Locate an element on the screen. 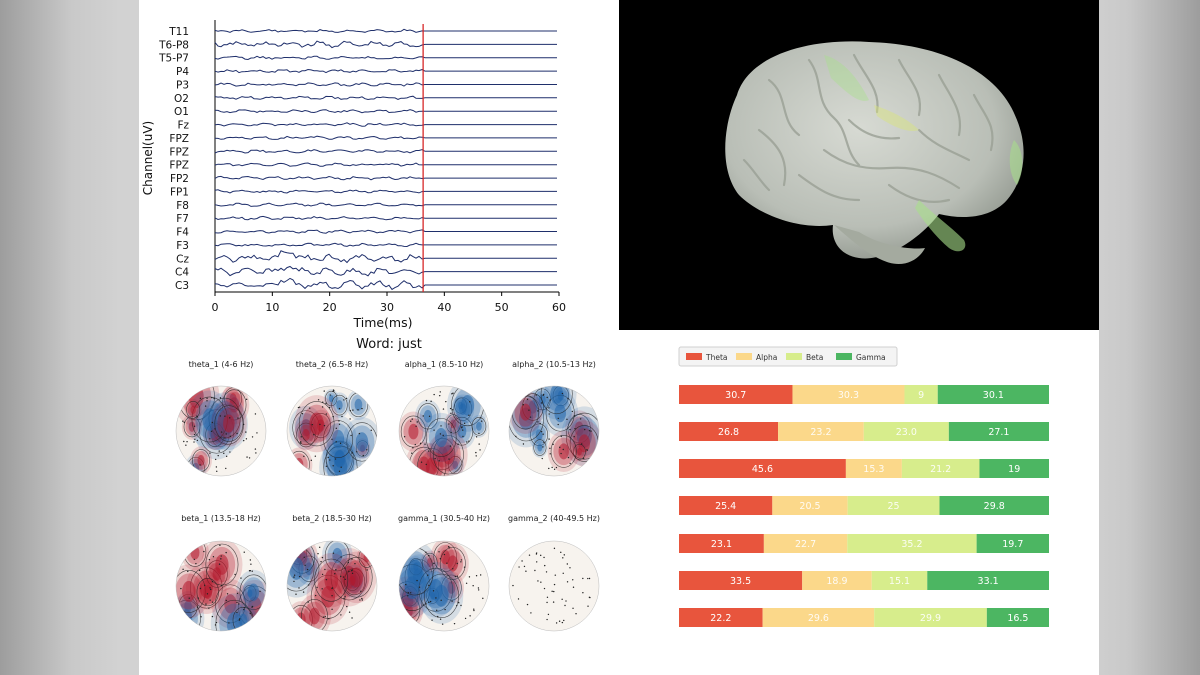 This screenshot has height=675, width=1200. eeg-channel-label: T6-P8 is located at coordinates (173, 45).